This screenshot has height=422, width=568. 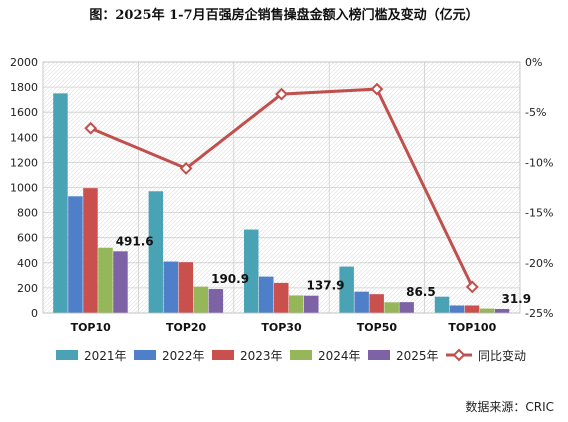 What do you see at coordinates (230, 279) in the screenshot?
I see `data-label: 190.9` at bounding box center [230, 279].